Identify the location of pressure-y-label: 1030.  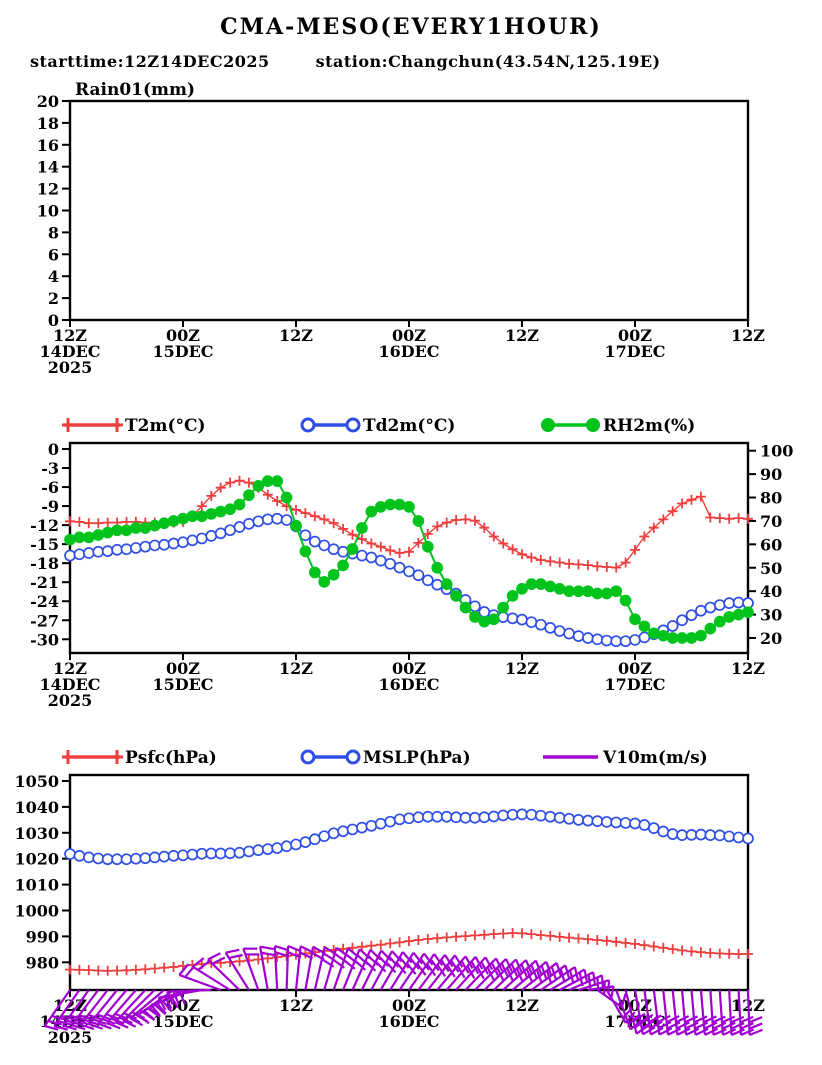
(36, 833).